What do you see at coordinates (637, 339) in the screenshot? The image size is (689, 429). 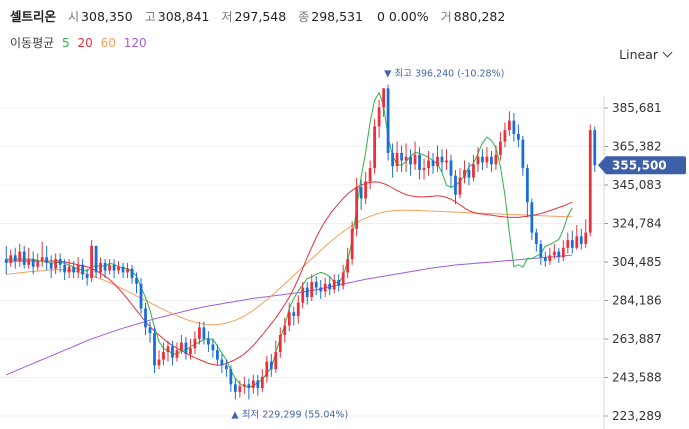 I see `y-tick-label: 263,887` at bounding box center [637, 339].